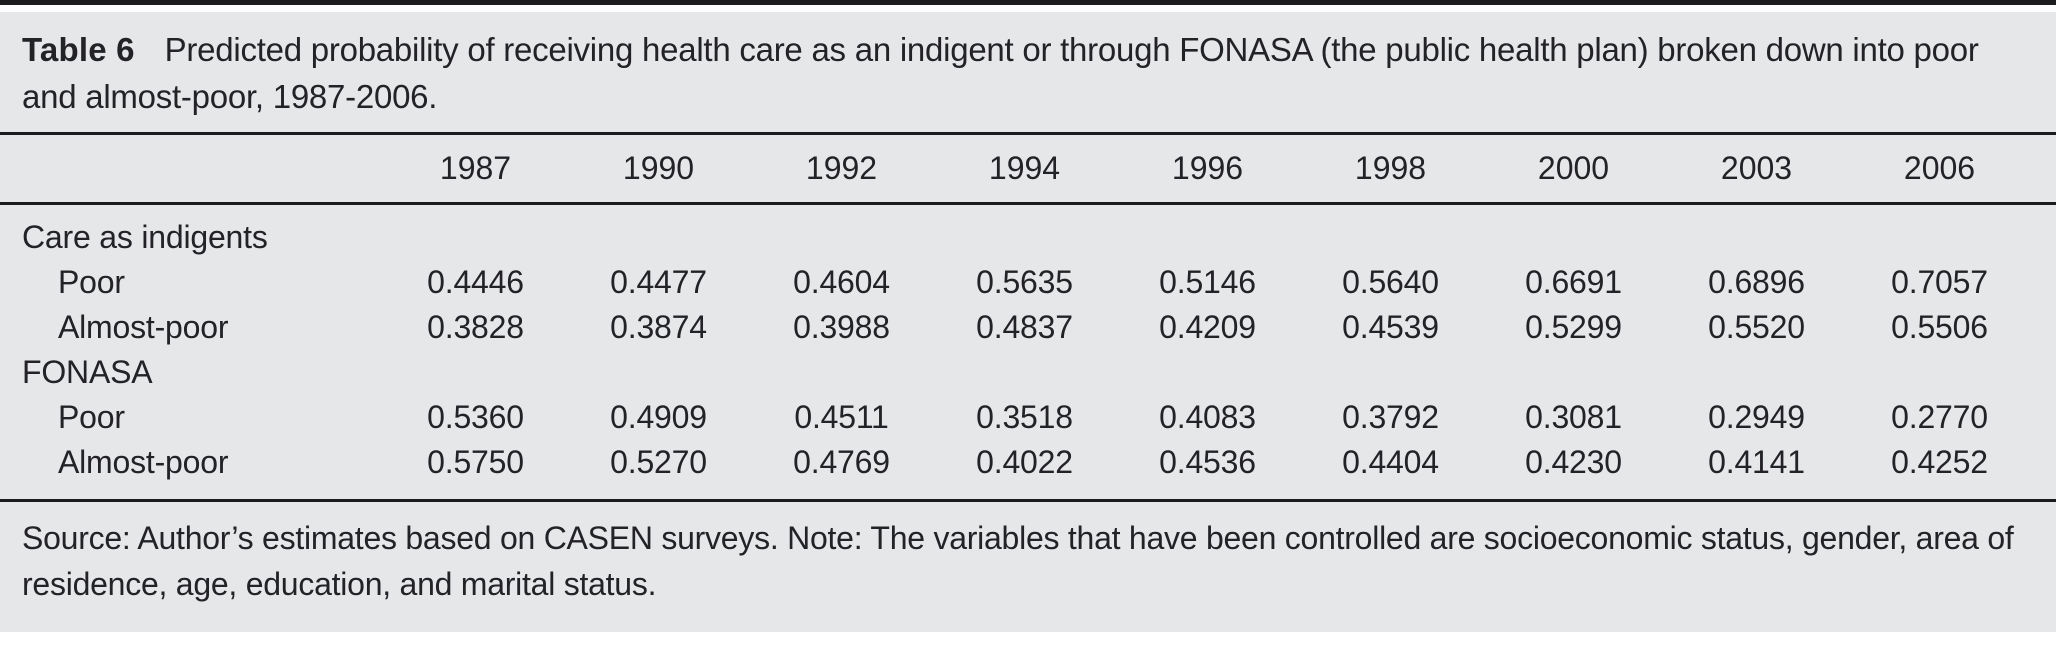 This screenshot has height=645, width=2070. Describe the element at coordinates (1028, 2) in the screenshot. I see `top-rule-divider` at that location.